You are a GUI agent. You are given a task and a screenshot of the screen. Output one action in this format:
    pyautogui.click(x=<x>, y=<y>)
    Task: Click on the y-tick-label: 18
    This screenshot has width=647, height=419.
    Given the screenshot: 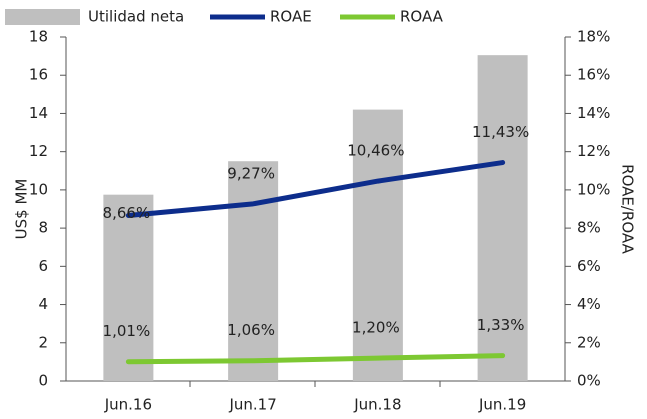 What is the action you would take?
    pyautogui.click(x=38, y=37)
    